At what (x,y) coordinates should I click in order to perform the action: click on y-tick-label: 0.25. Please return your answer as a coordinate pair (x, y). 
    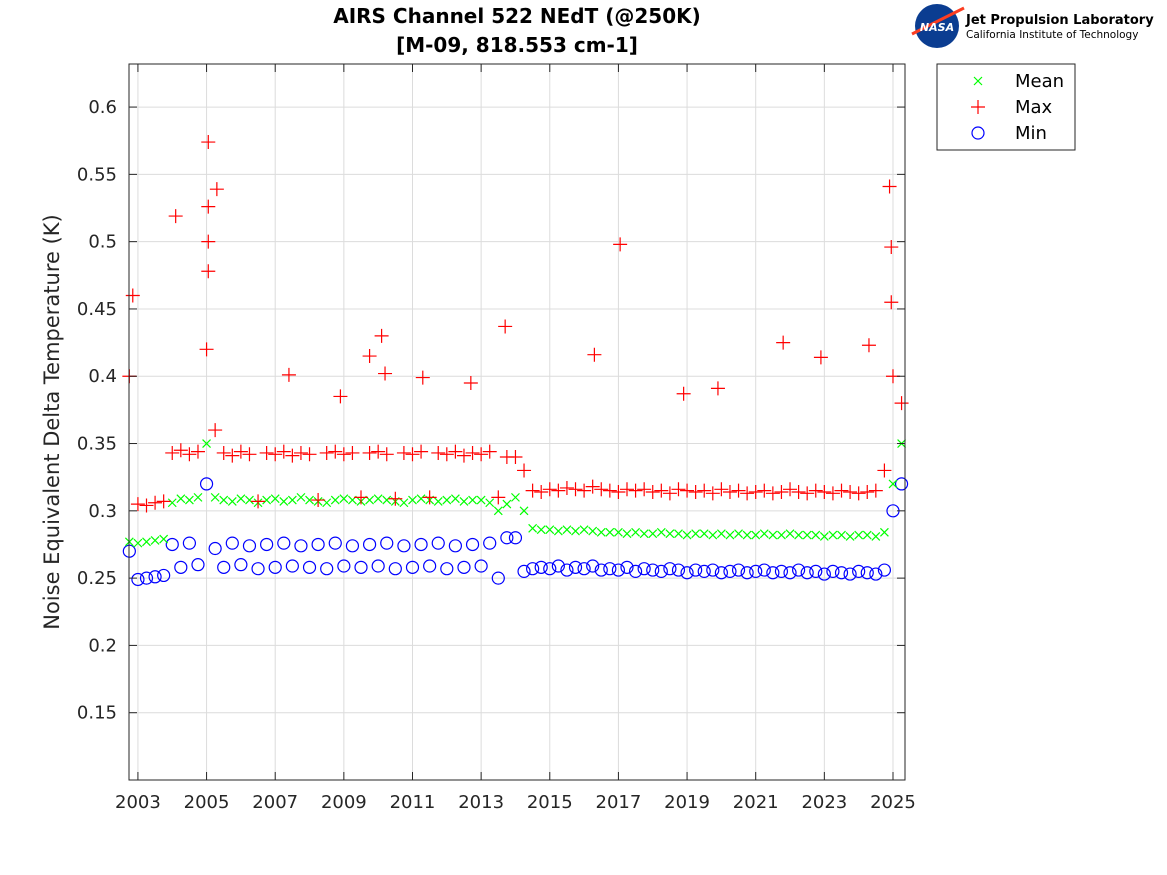
    Looking at the image, I should click on (97, 578).